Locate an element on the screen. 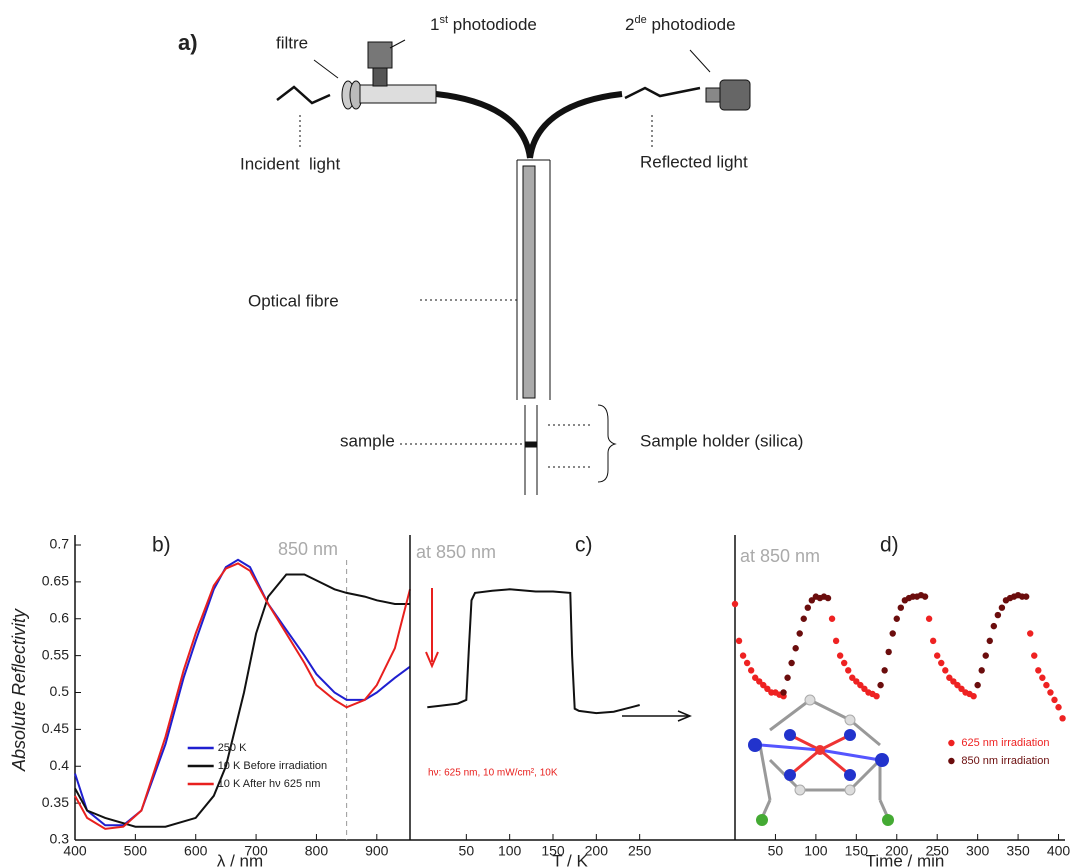  marker-label: 850 nm is located at coordinates (308, 549).